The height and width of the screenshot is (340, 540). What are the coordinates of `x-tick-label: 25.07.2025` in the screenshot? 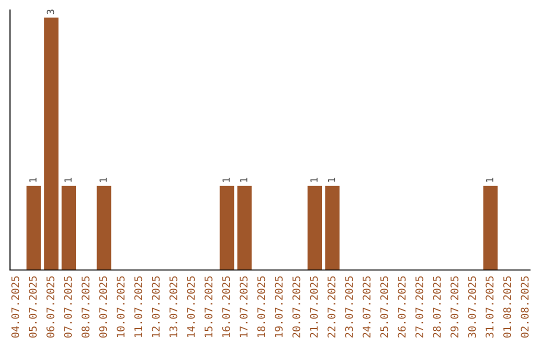 It's located at (384, 307).